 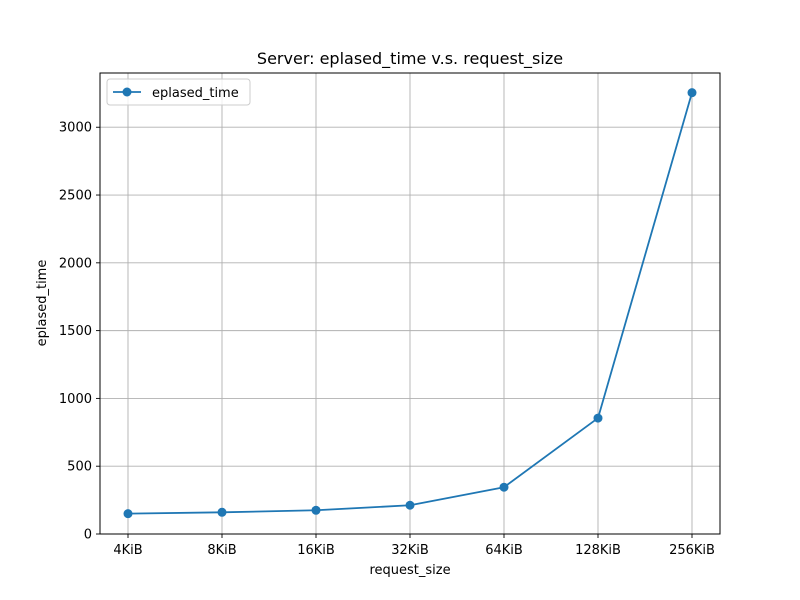 What do you see at coordinates (410, 550) in the screenshot?
I see `x-tick-label: 32KiB` at bounding box center [410, 550].